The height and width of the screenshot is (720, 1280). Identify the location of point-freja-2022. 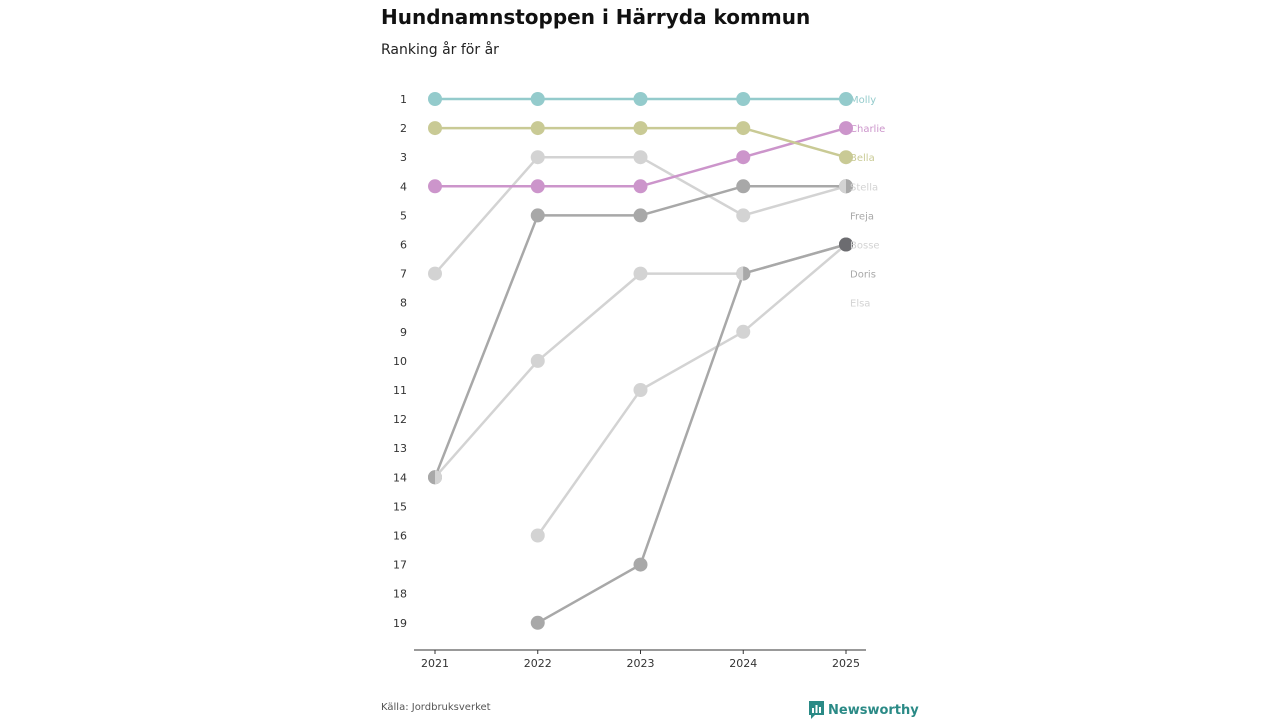
(537, 215).